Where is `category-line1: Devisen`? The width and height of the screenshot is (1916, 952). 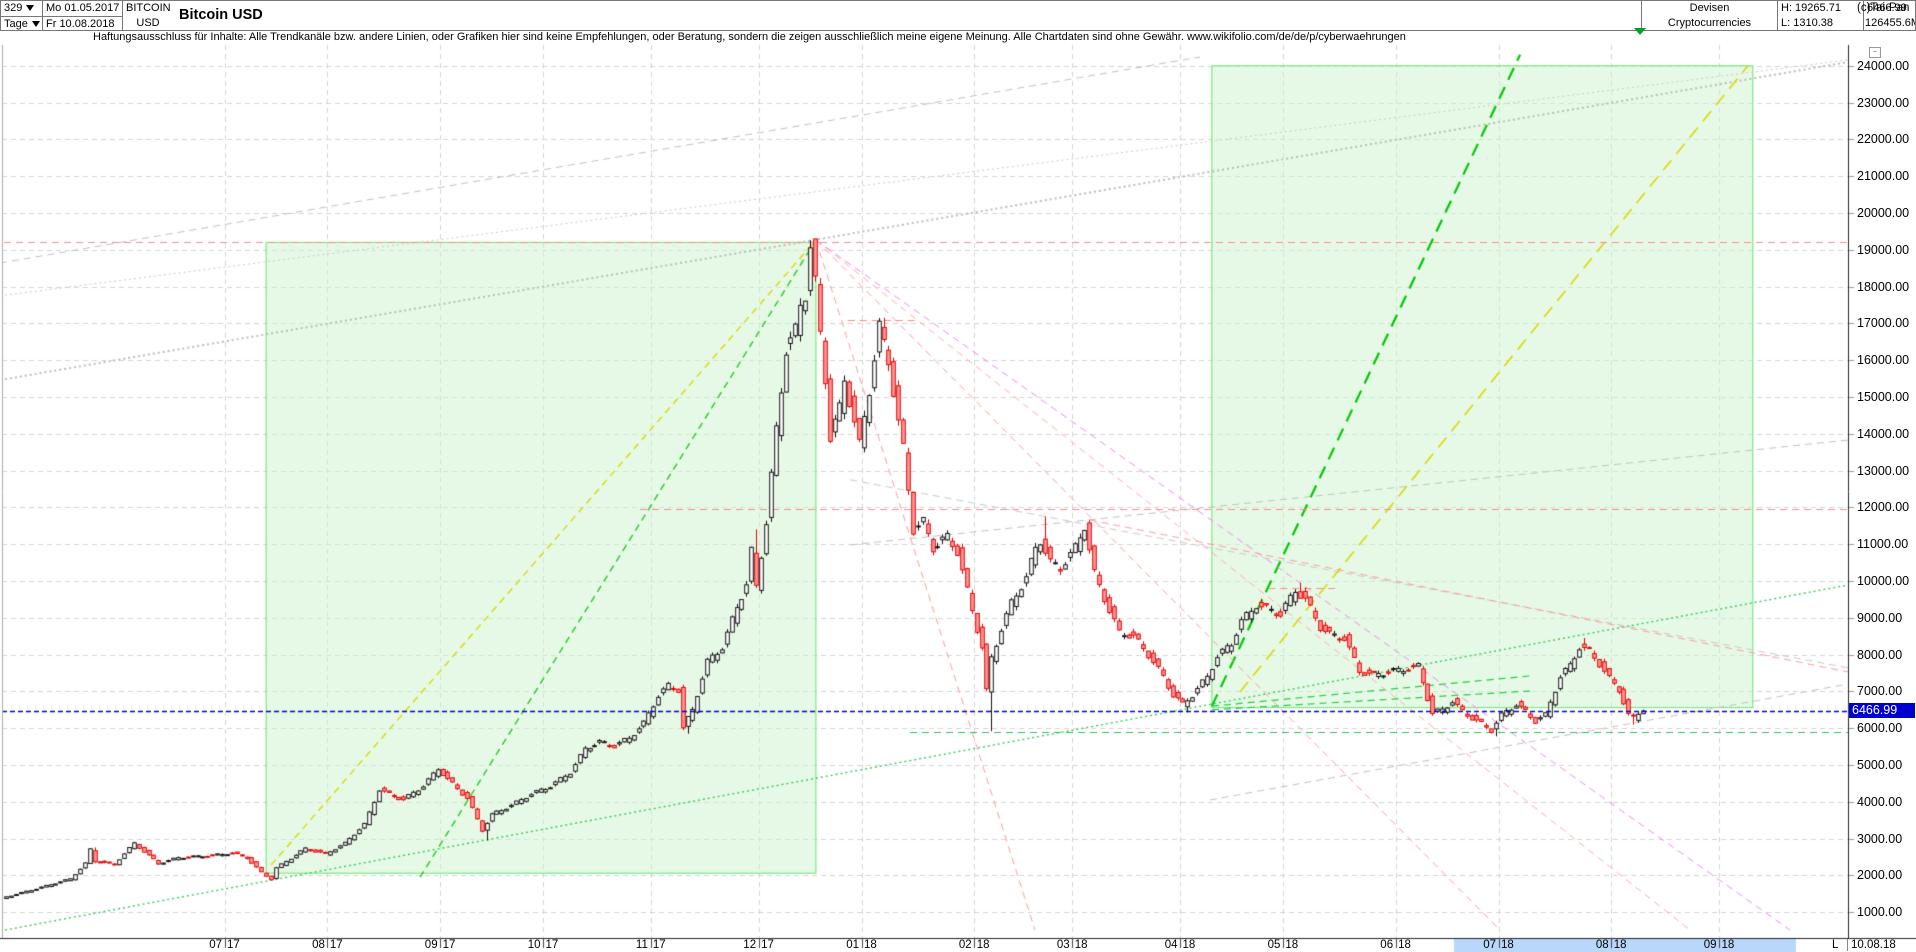
category-line1: Devisen is located at coordinates (1709, 8).